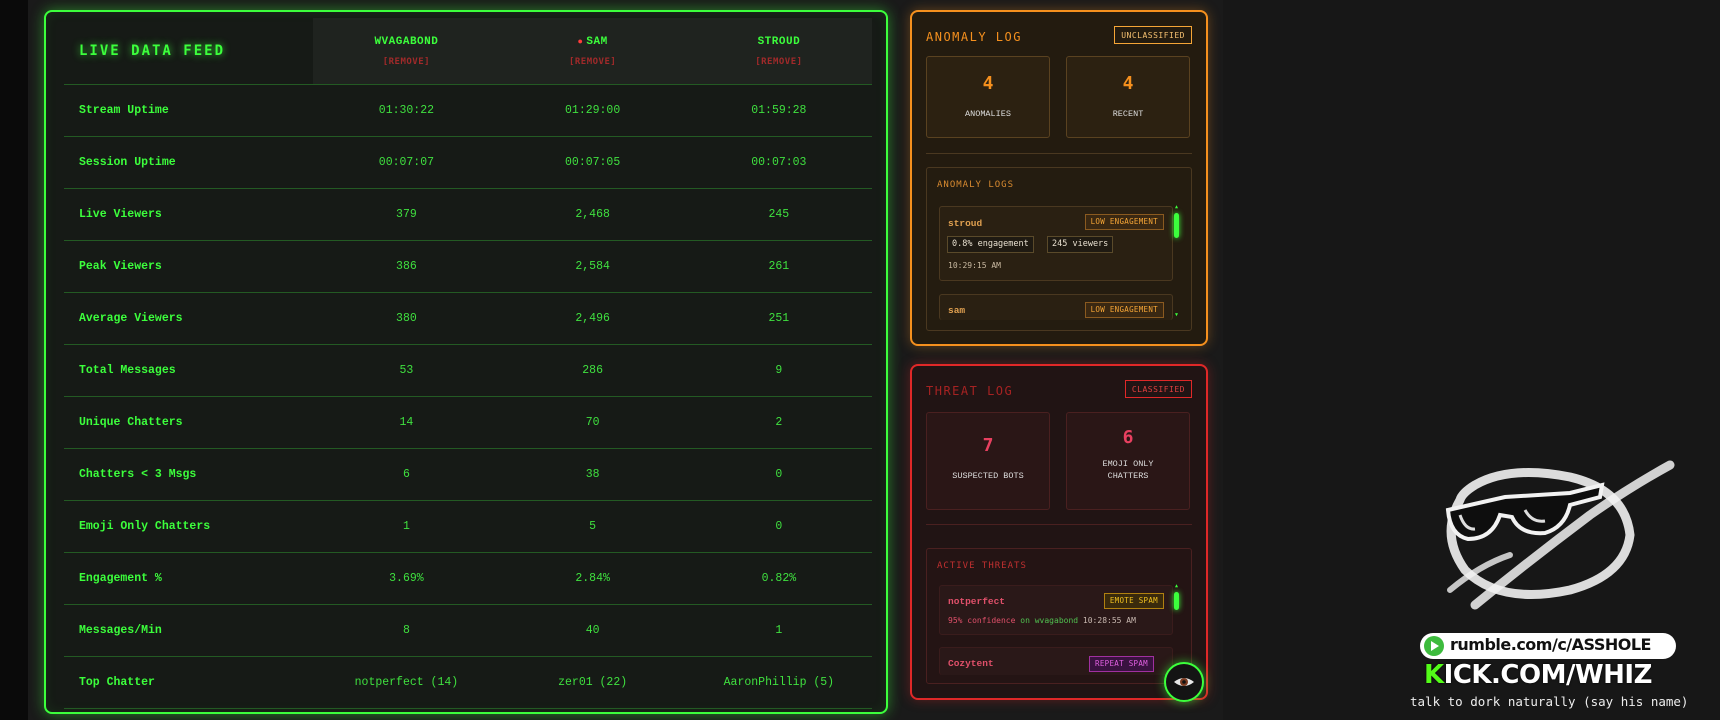  Describe the element at coordinates (593, 42) in the screenshot. I see `channel-name: ● SAM` at that location.